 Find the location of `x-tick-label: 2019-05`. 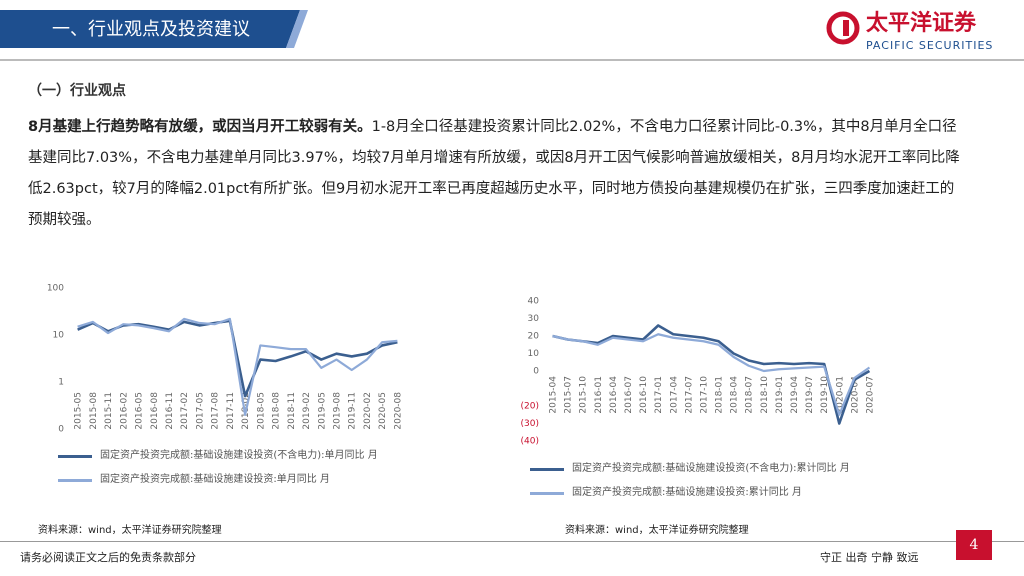

x-tick-label: 2019-05 is located at coordinates (322, 411).